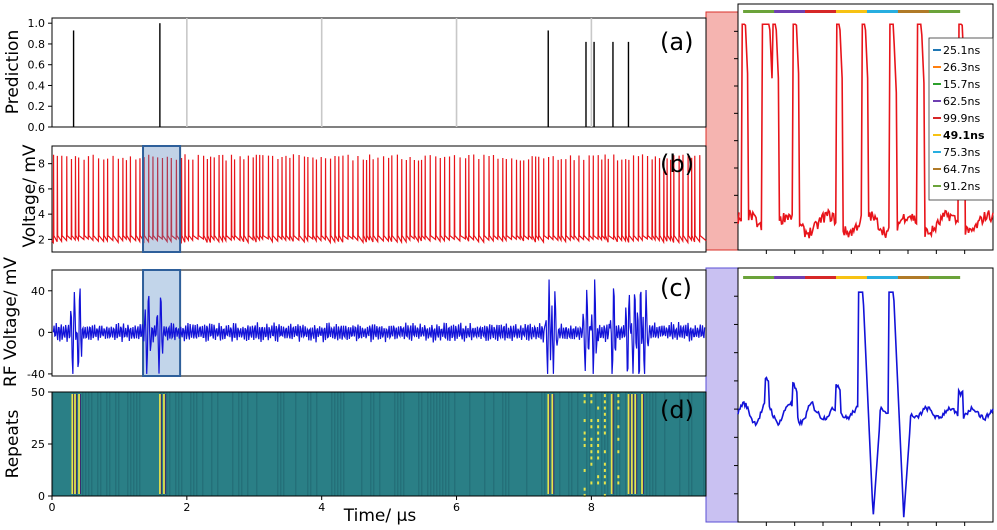 This screenshot has height=530, width=997. I want to click on panel-b-ylabel: Voltage/ mV, so click(30, 195).